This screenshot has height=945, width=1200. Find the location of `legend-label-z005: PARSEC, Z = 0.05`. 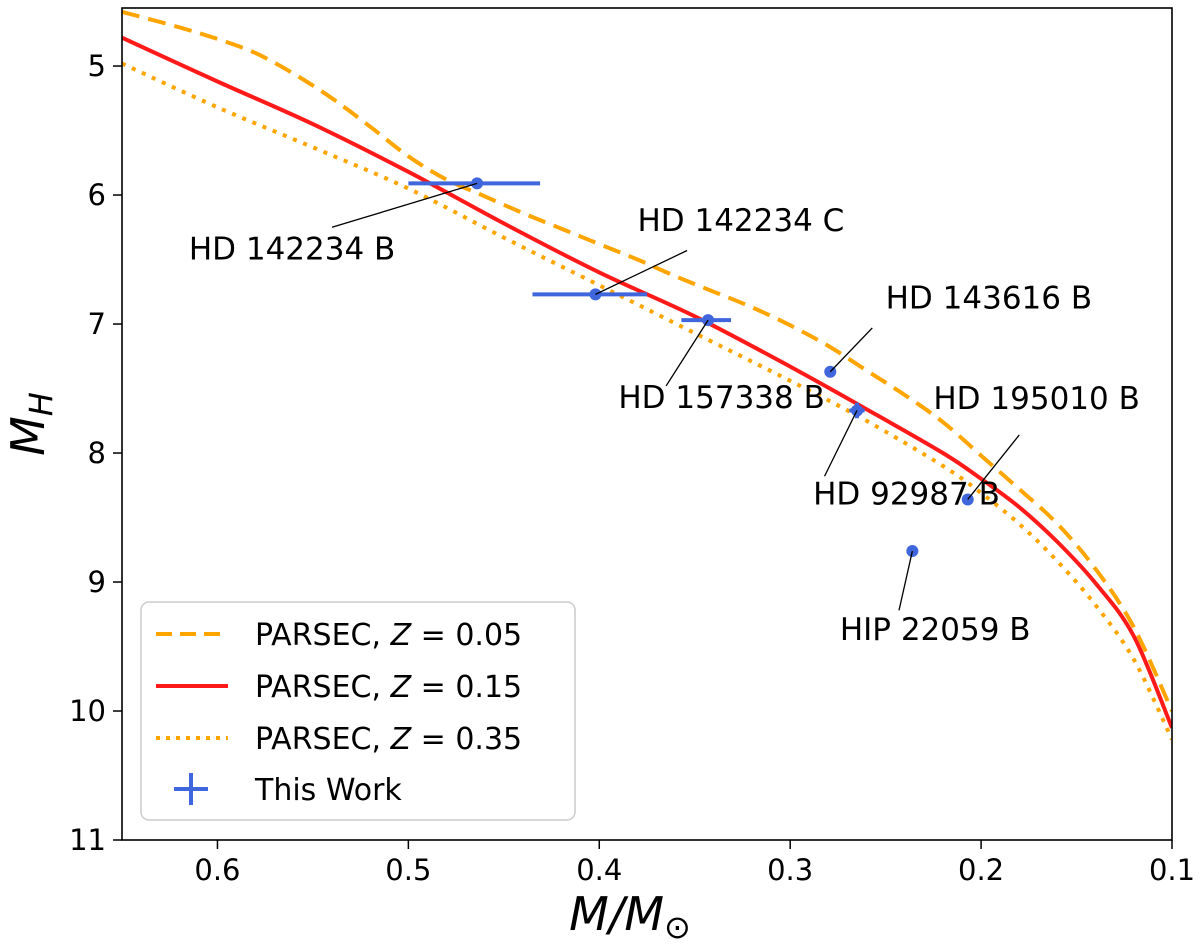

legend-label-z005: PARSEC, Z = 0.05 is located at coordinates (388, 635).